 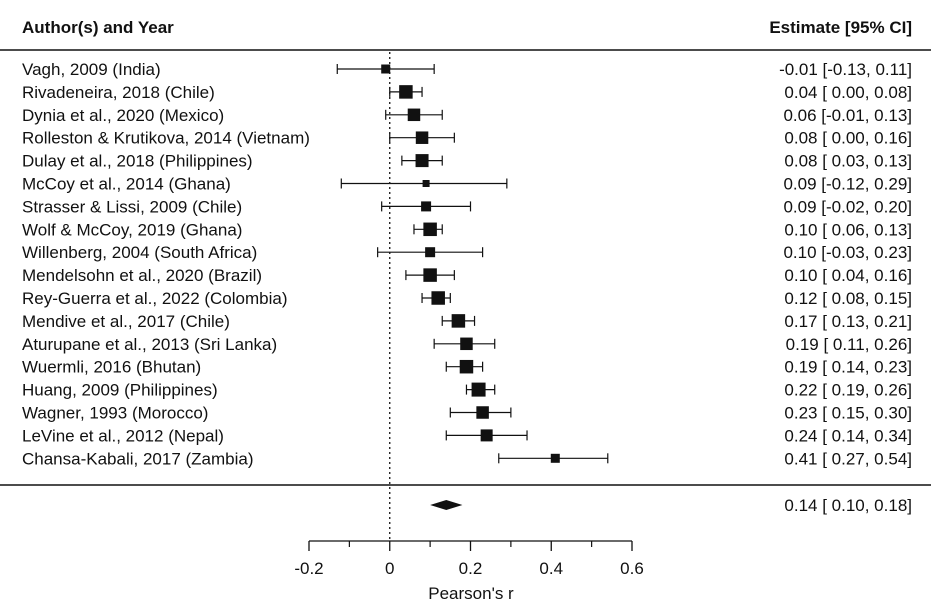 I want to click on study-estimate-text: 0.41 [ 0.27, 0.54], so click(x=848, y=458).